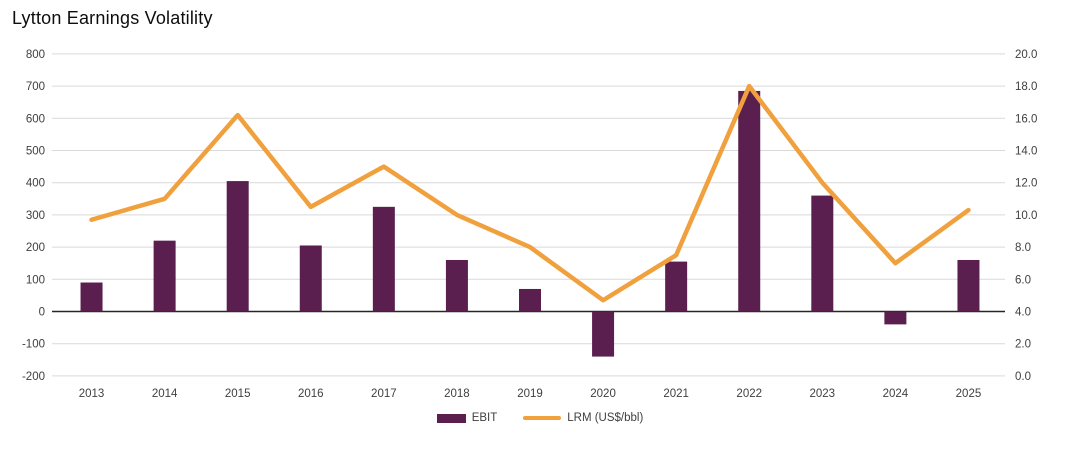 The image size is (1080, 452). I want to click on ebit-bar-2015, so click(237, 246).